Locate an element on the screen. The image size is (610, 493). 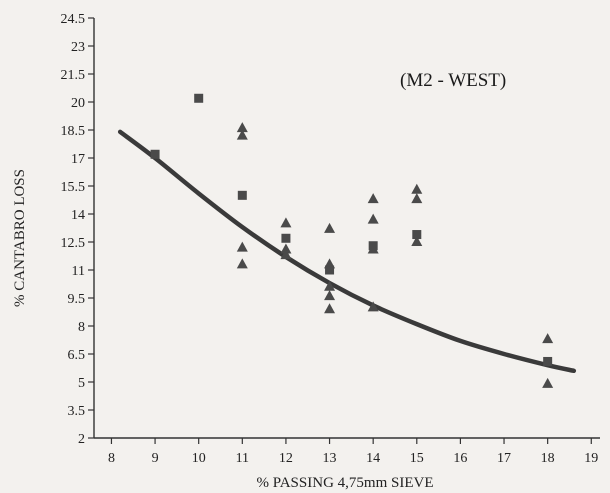
x-tick-label: 12 is located at coordinates (286, 458).